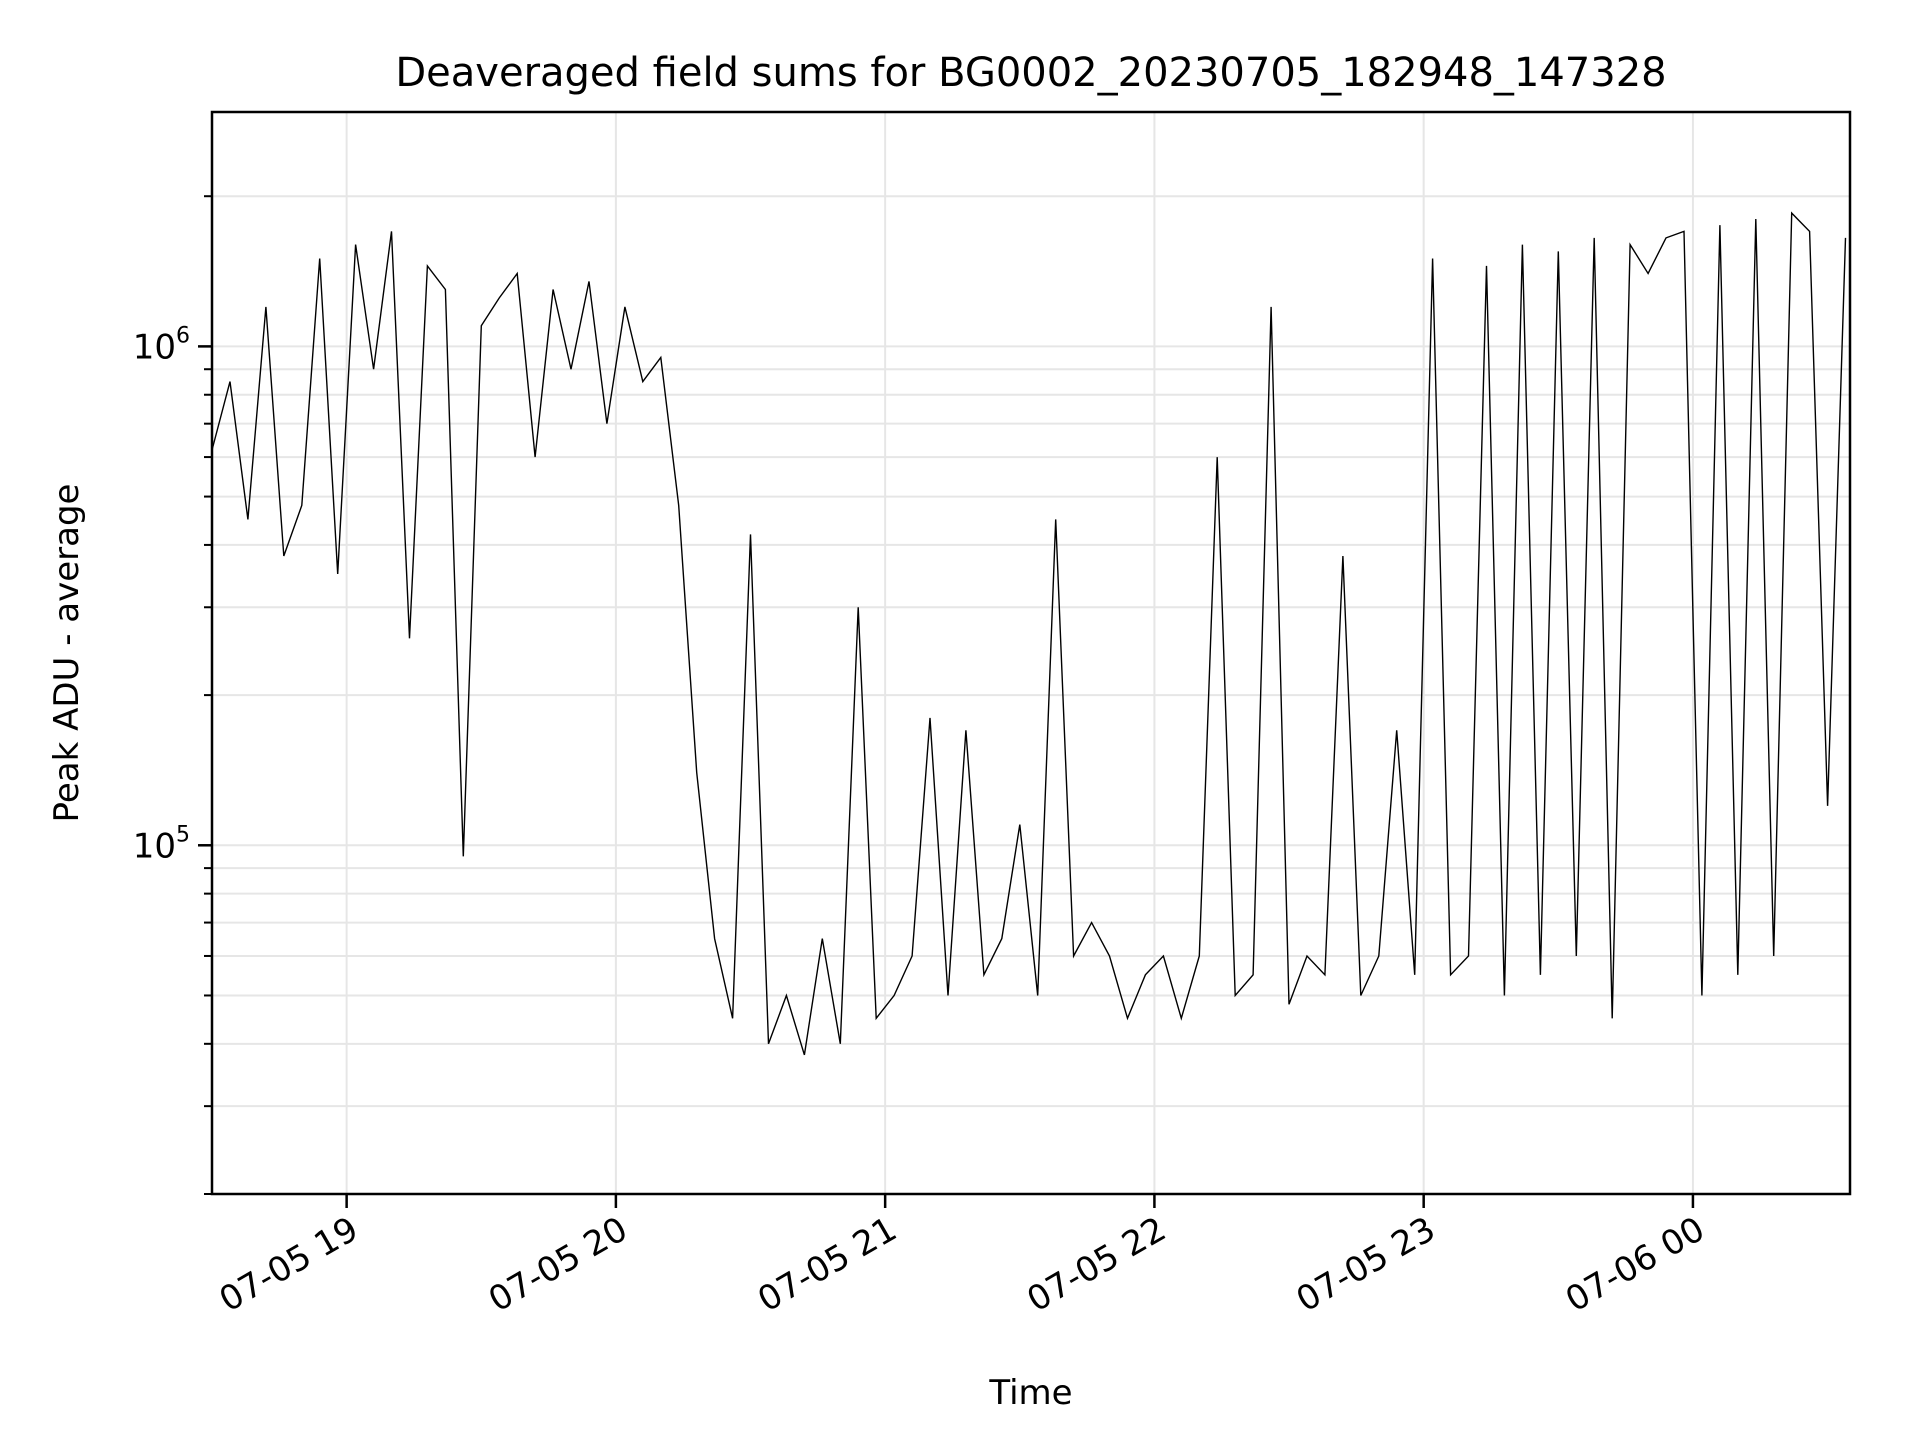 This screenshot has height=1440, width=1920. What do you see at coordinates (289, 1264) in the screenshot?
I see `x-tick-label: 07-05 19` at bounding box center [289, 1264].